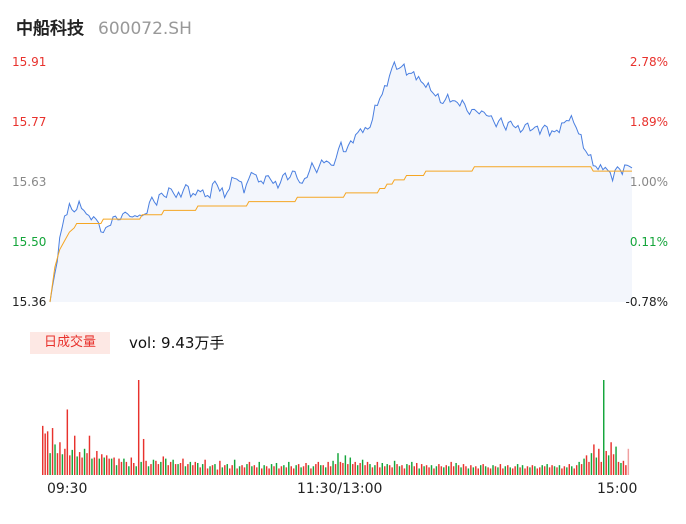 This screenshot has height=524, width=686. What do you see at coordinates (145, 29) in the screenshot?
I see `stock-code: 600072.SH` at bounding box center [145, 29].